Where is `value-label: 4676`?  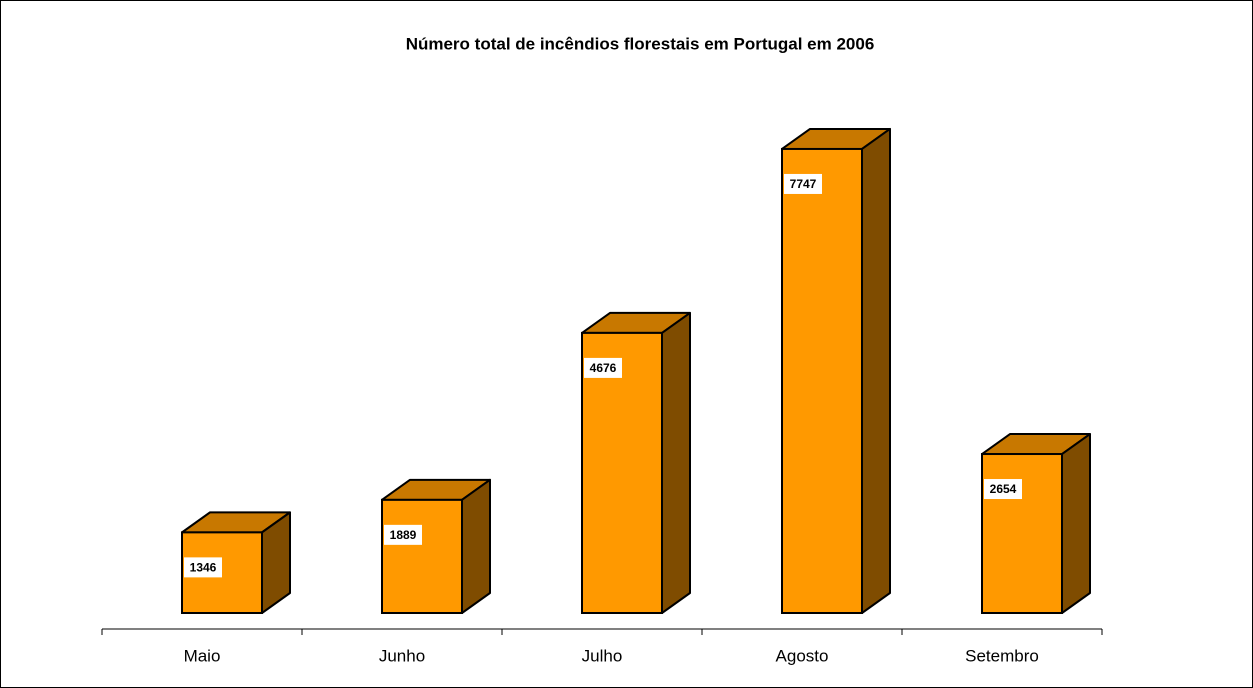 value-label: 4676 is located at coordinates (603, 368).